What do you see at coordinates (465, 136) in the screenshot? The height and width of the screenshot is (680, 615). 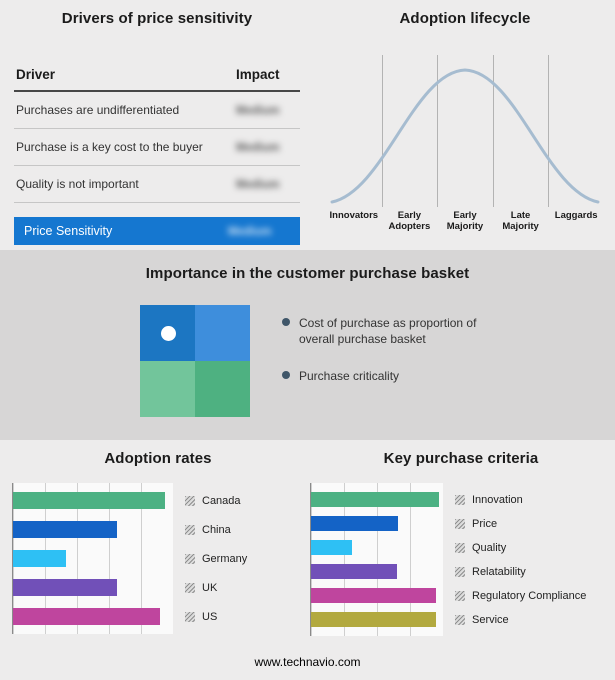 I see `bell-curve` at bounding box center [465, 136].